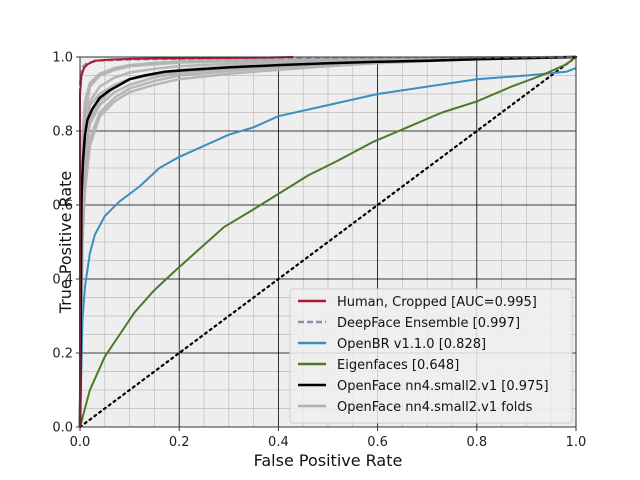  What do you see at coordinates (435, 407) in the screenshot?
I see `legend-label: OpenFace nn4.small2.v1 folds` at bounding box center [435, 407].